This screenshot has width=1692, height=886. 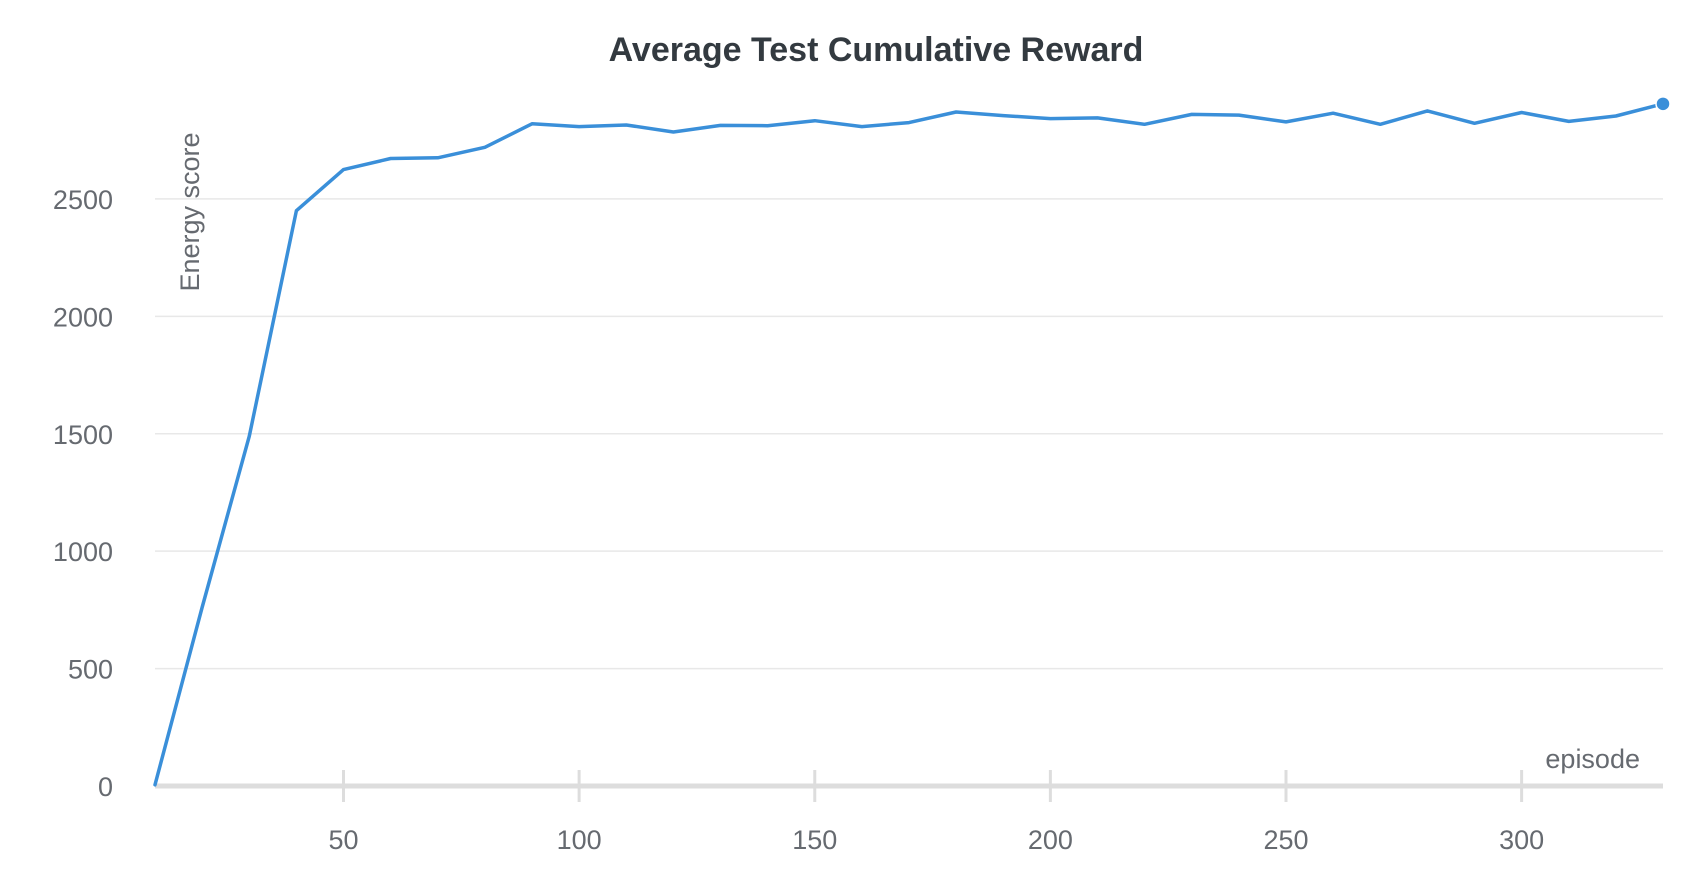 What do you see at coordinates (936, 840) in the screenshot?
I see `x-axis-tick-labels: 50 100 150 200 250 300` at bounding box center [936, 840].